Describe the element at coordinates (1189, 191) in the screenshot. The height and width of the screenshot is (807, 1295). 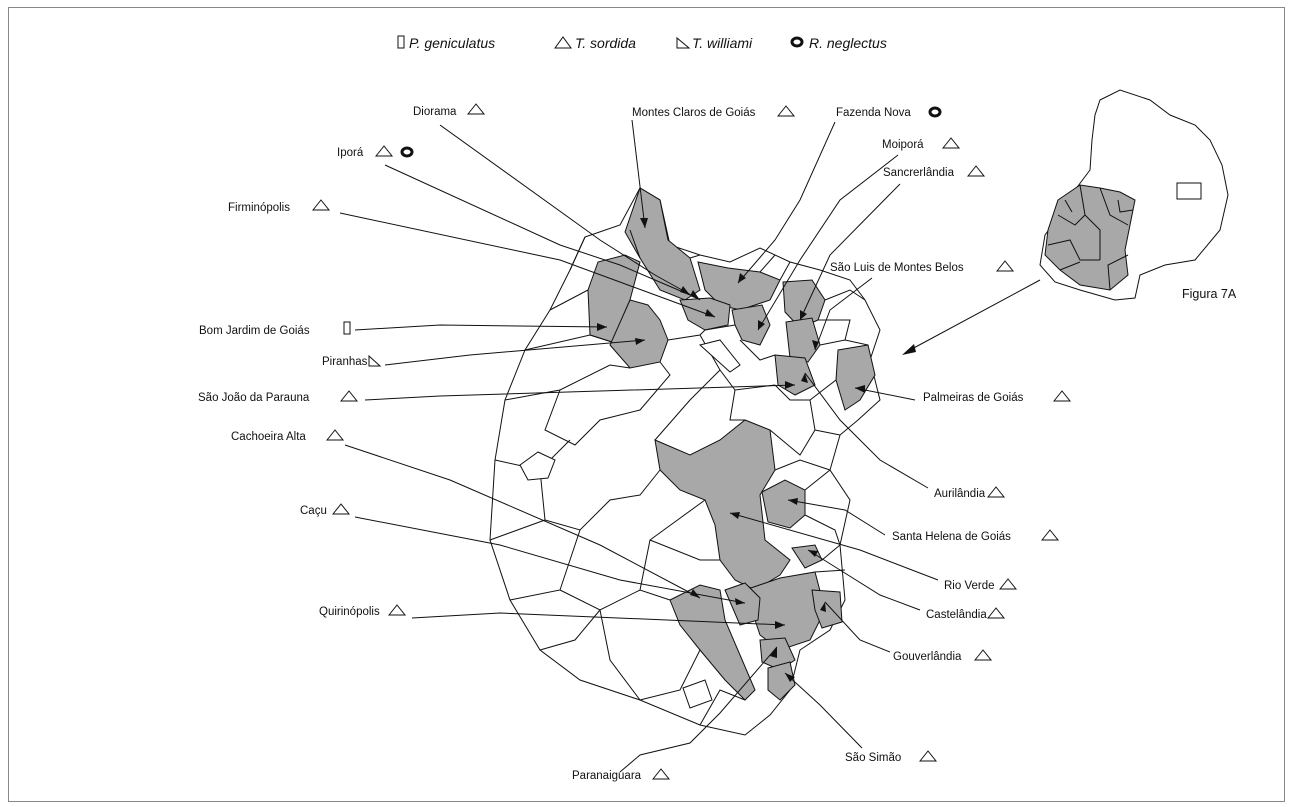
I see `inset-feature` at that location.